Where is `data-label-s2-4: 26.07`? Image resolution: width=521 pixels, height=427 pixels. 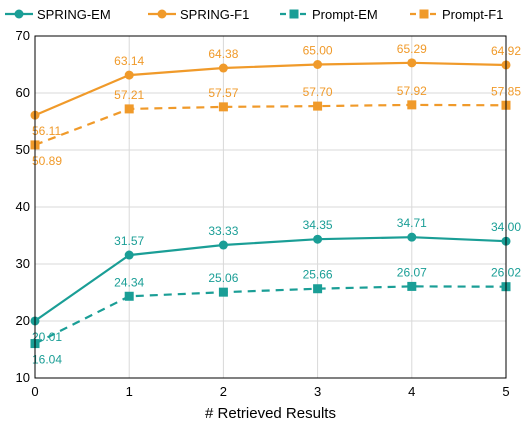 data-label-s2-4: 26.07 is located at coordinates (412, 272).